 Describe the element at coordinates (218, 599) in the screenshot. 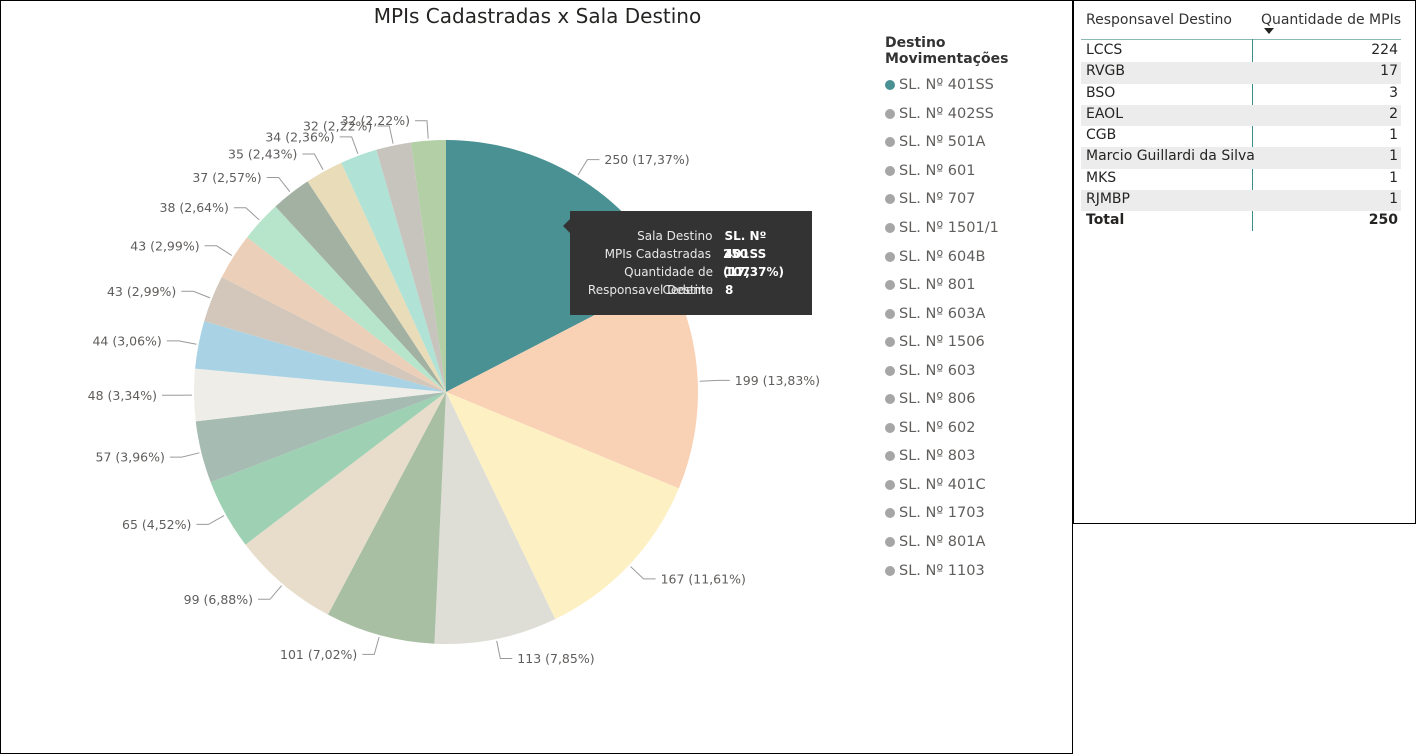

I see `data-label: 99 (6,88%)` at that location.